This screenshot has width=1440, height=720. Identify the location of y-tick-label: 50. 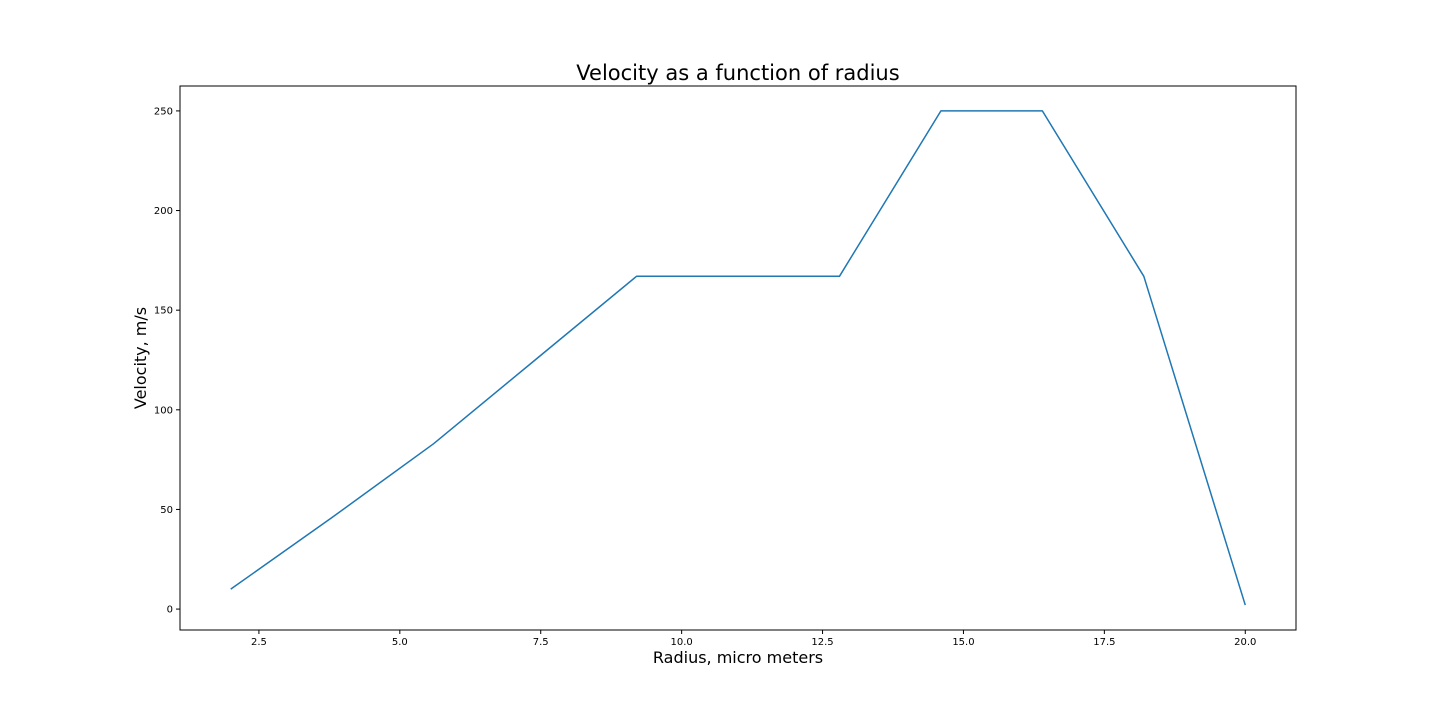
(166, 510).